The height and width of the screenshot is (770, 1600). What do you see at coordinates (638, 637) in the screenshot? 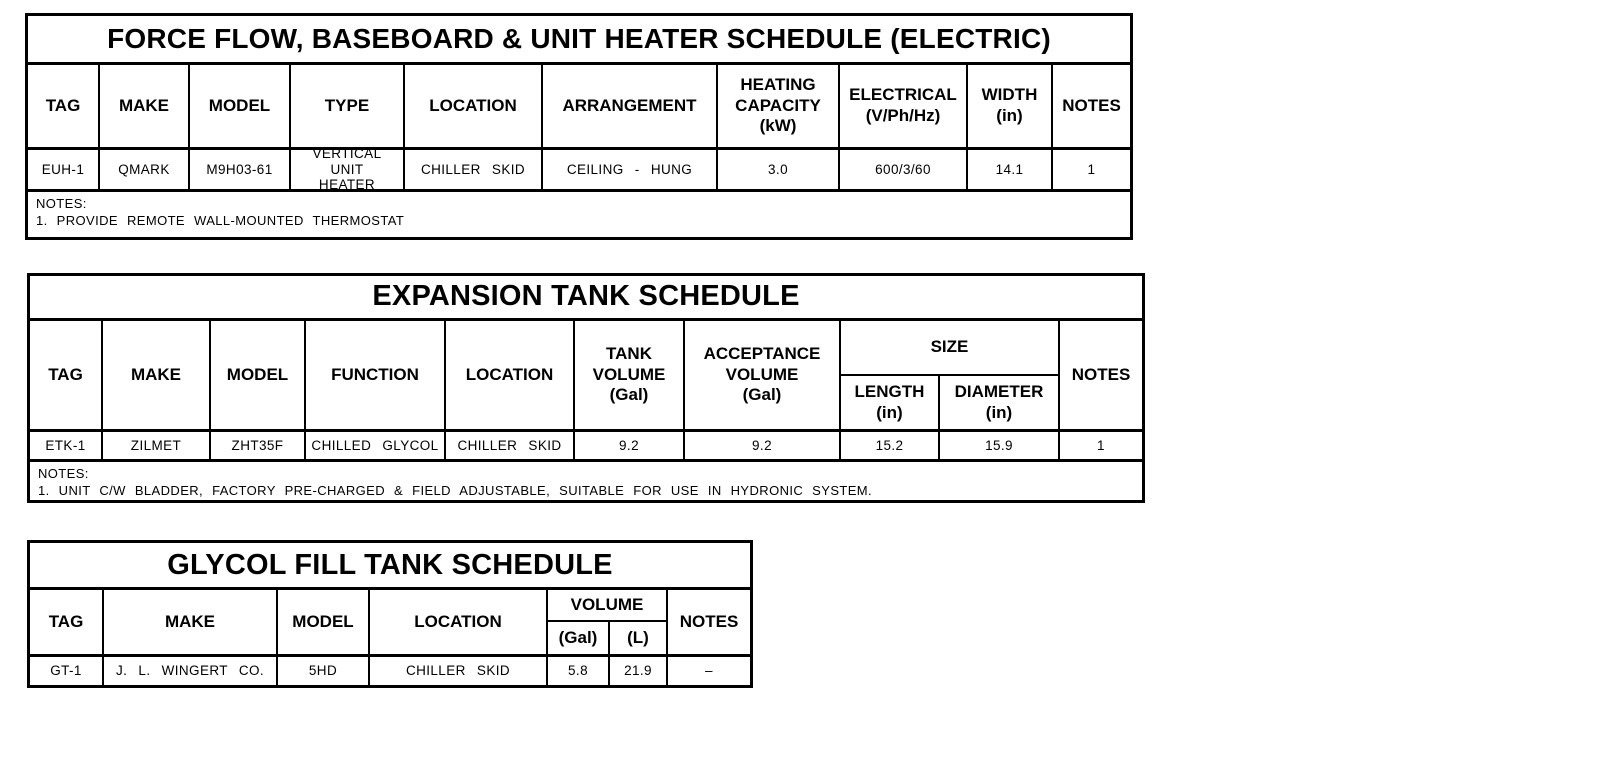
I see `col-header-volume-l: (L)` at bounding box center [638, 637].